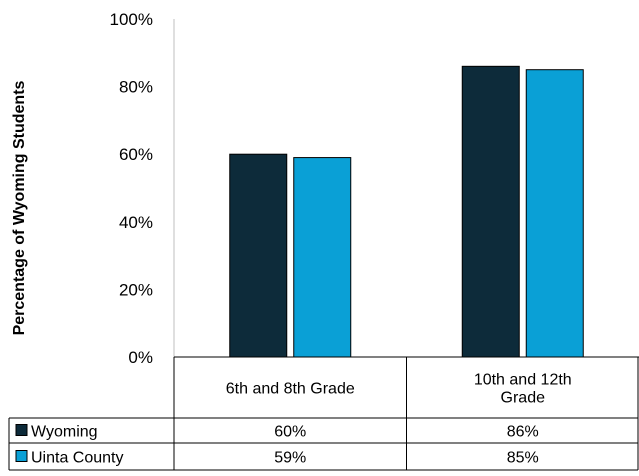 This screenshot has height=476, width=639. What do you see at coordinates (131, 19) in the screenshot?
I see `y-tick-label: 100%` at bounding box center [131, 19].